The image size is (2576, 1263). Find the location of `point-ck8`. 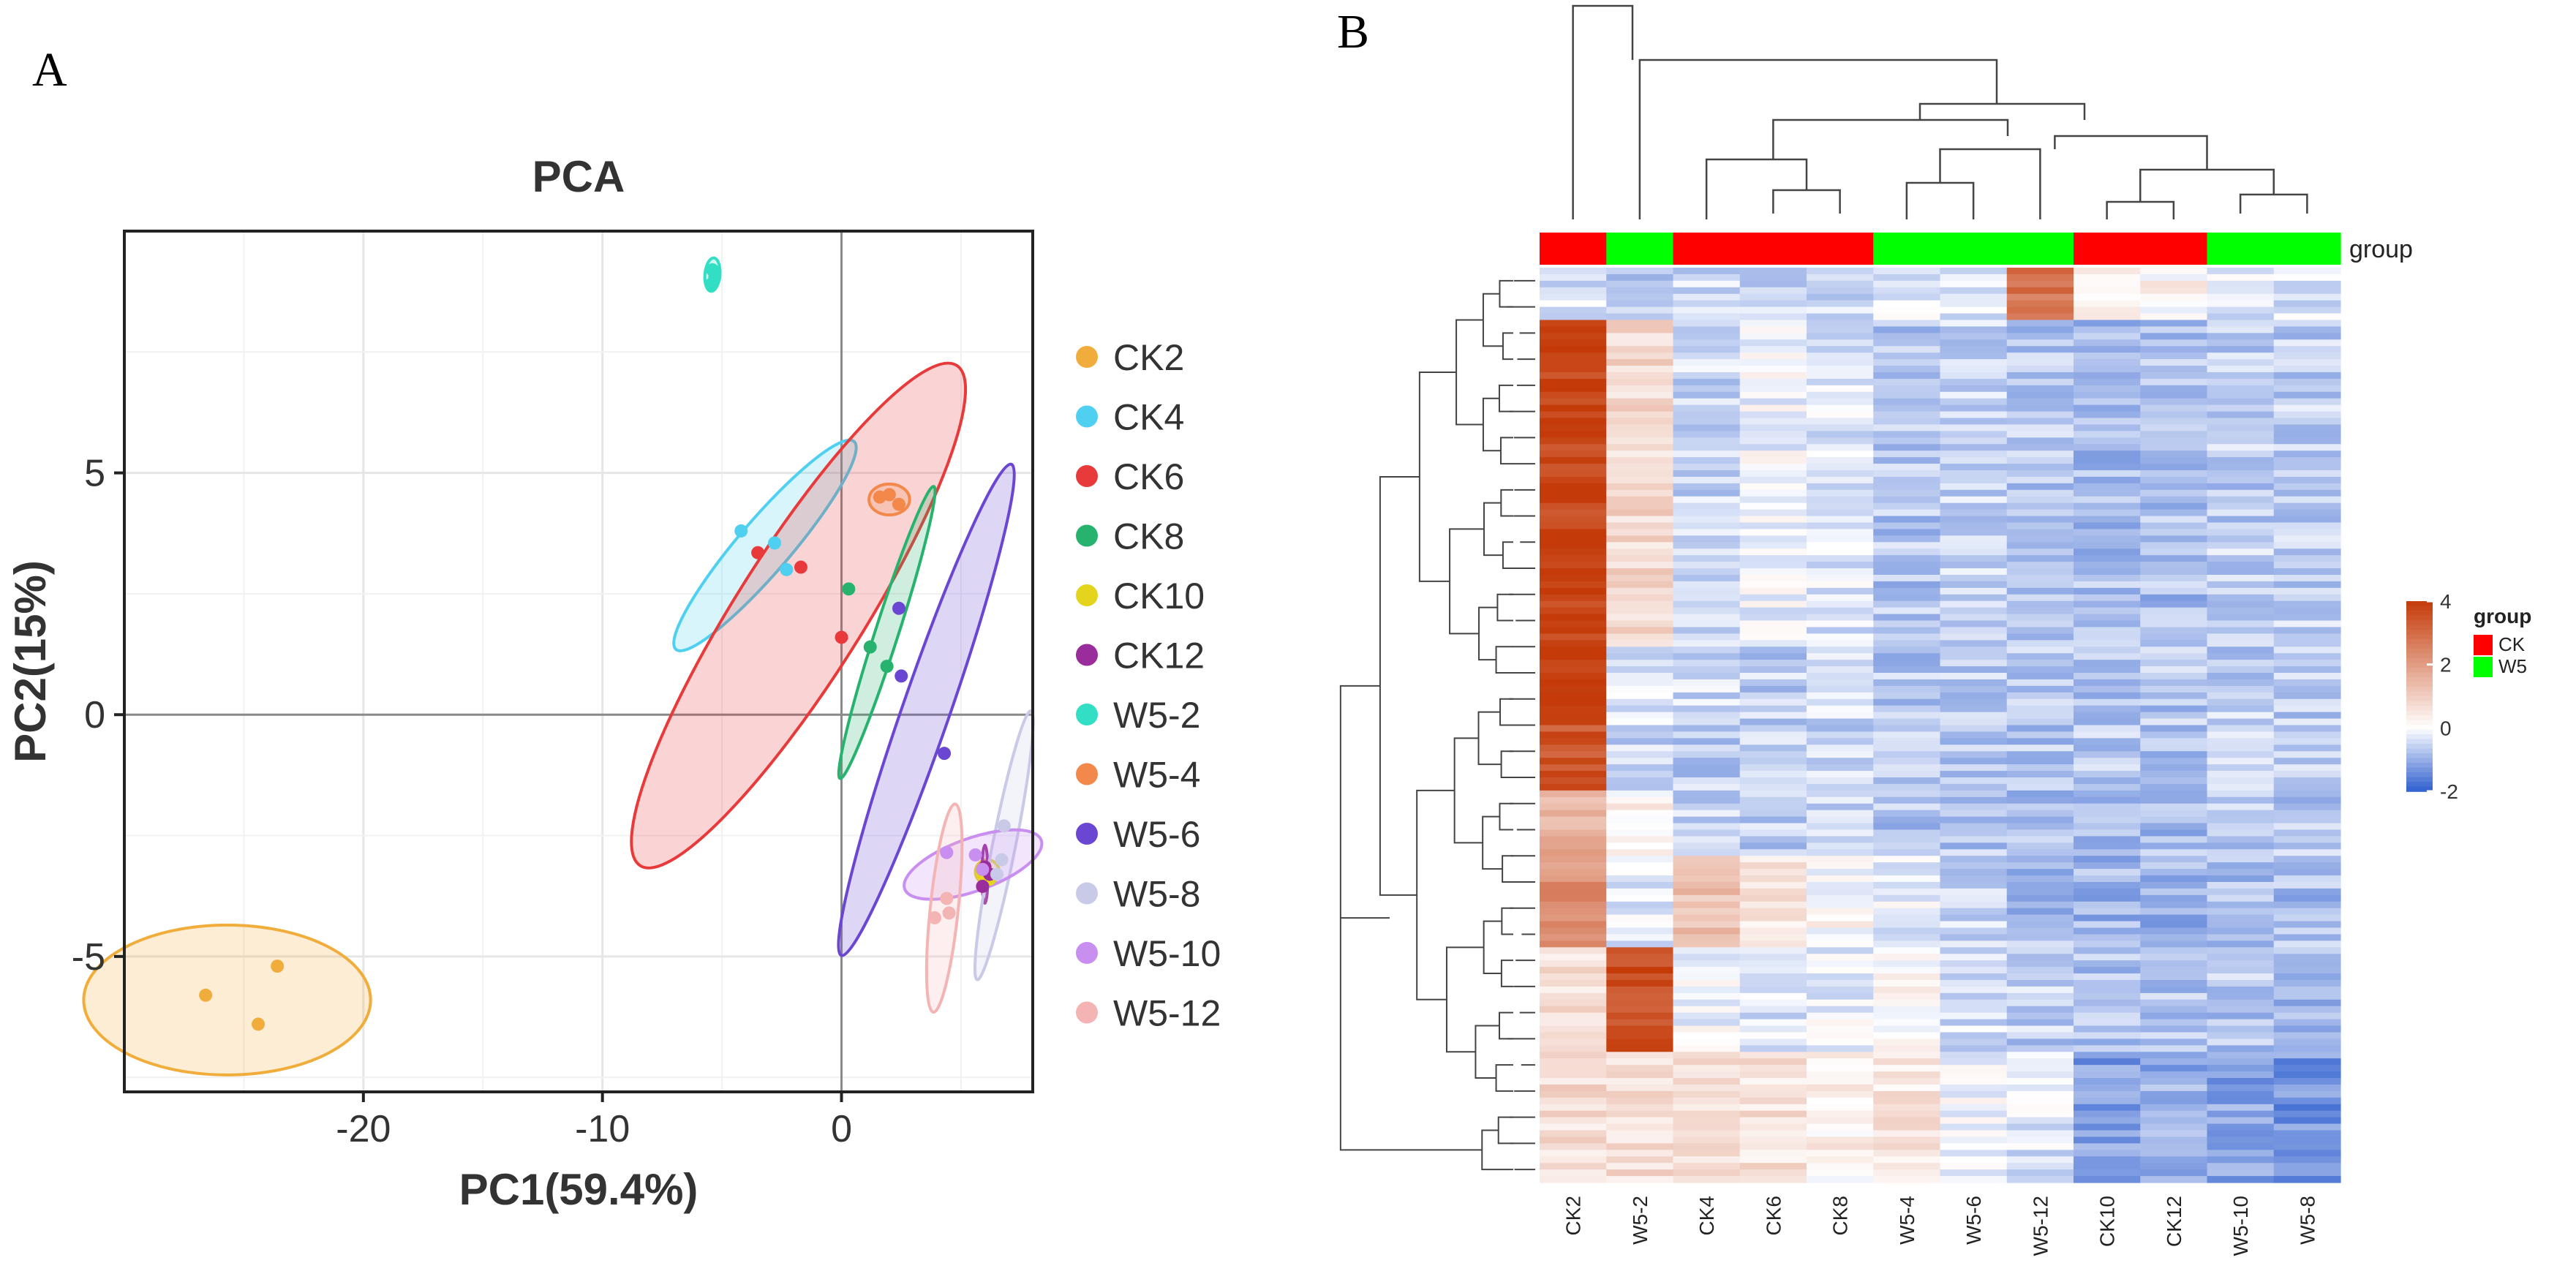

point-ck8 is located at coordinates (887, 667).